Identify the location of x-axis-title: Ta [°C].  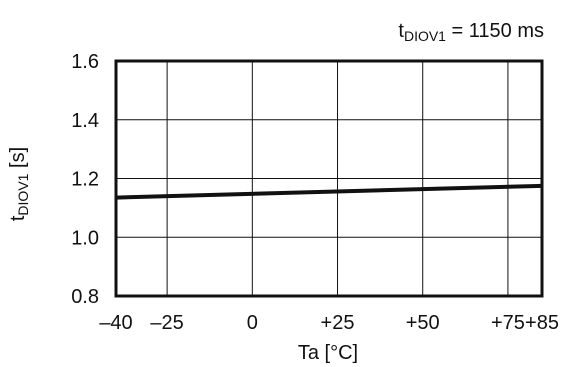
(328, 353).